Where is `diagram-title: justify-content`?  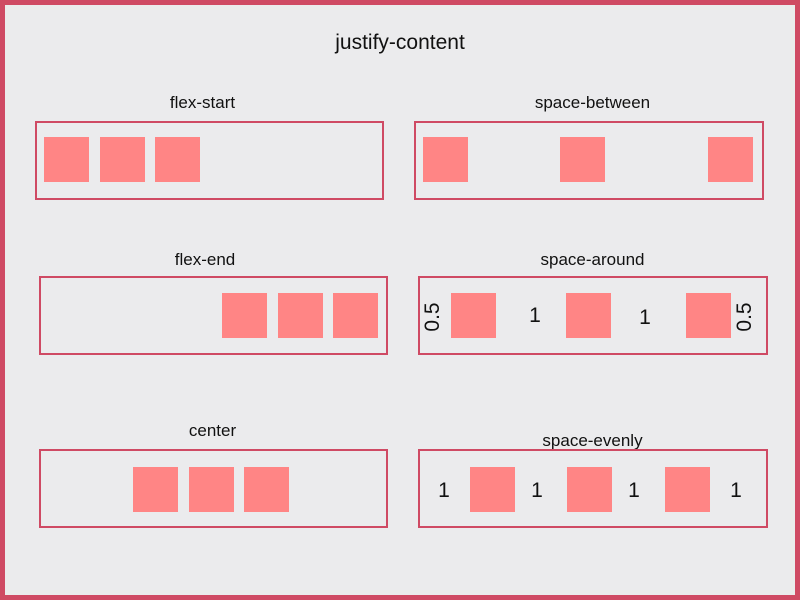 diagram-title: justify-content is located at coordinates (400, 42).